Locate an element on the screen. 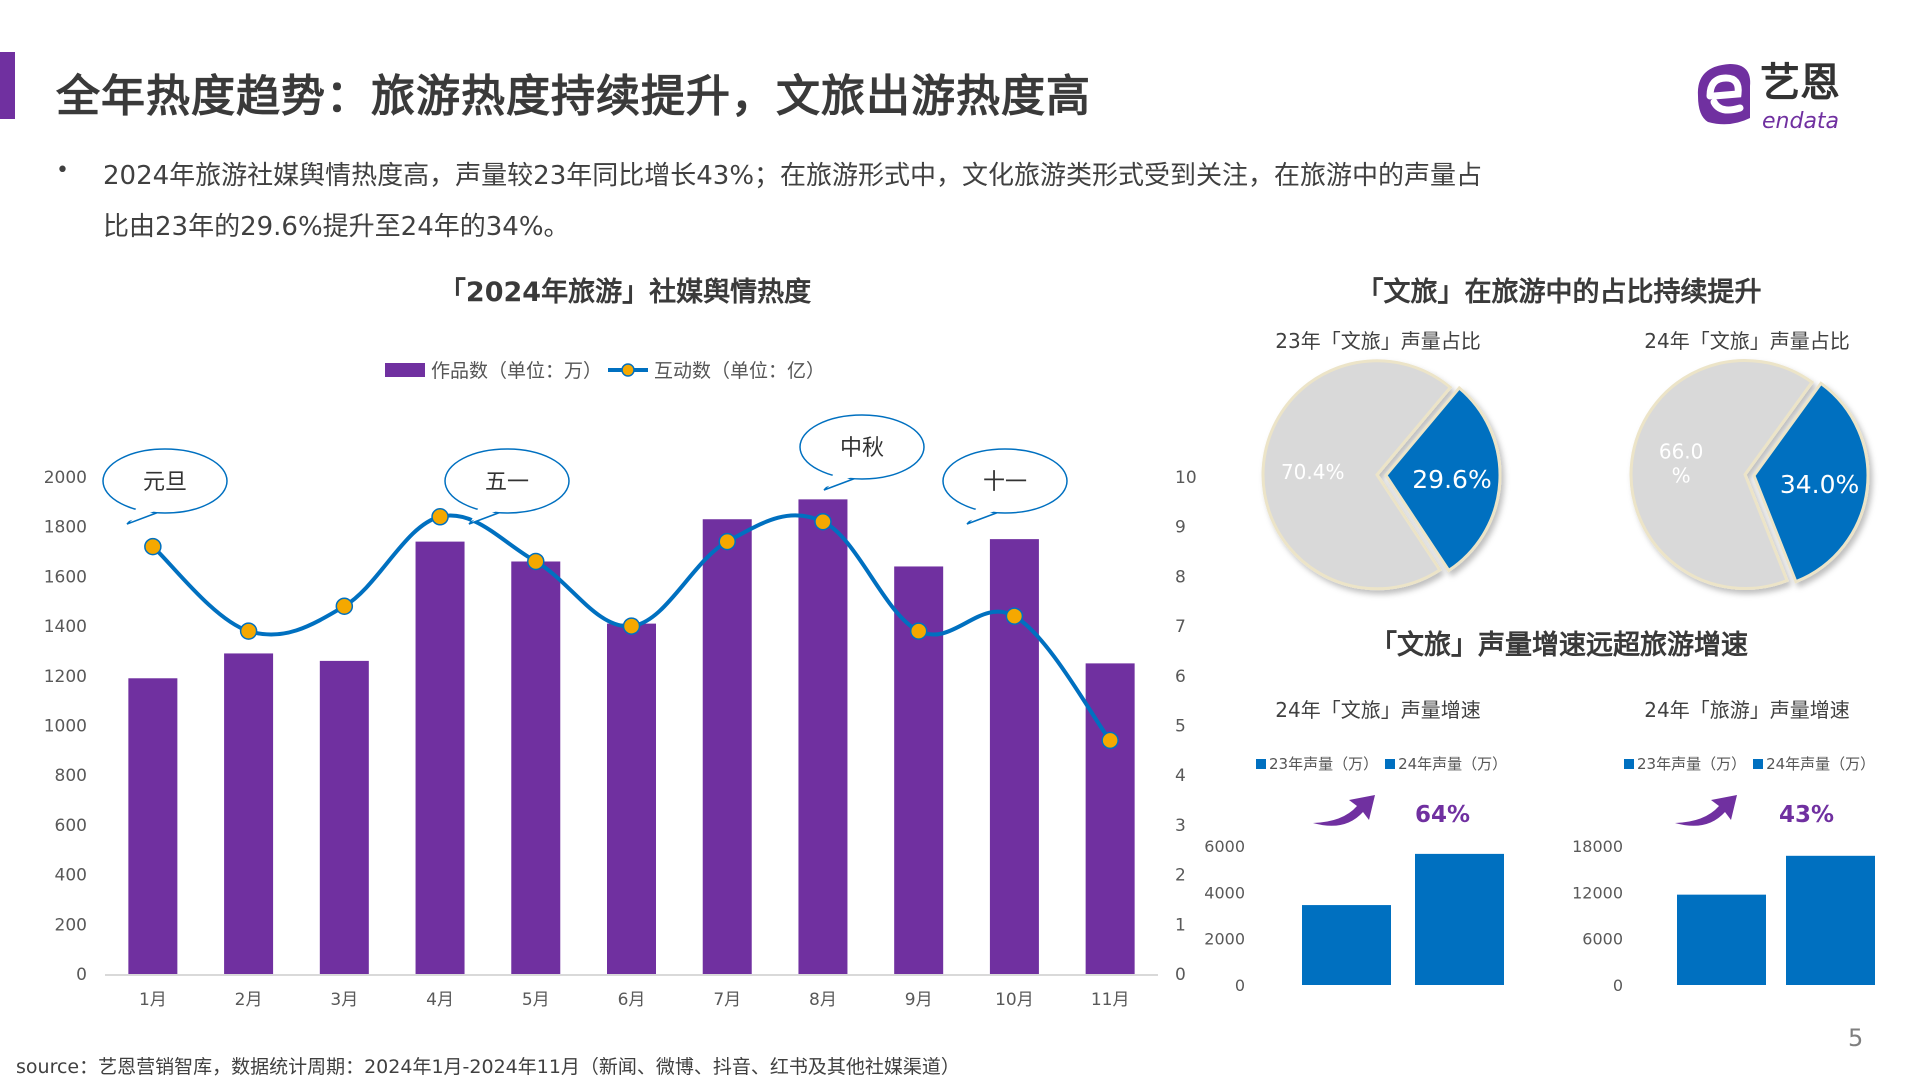 This screenshot has height=1080, width=1920. growth-axis-tick: 4000 is located at coordinates (1224, 892).